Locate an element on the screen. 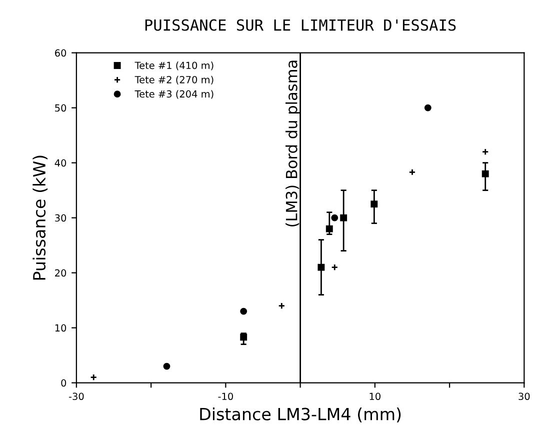  x-tick-label: -10 is located at coordinates (225, 396).